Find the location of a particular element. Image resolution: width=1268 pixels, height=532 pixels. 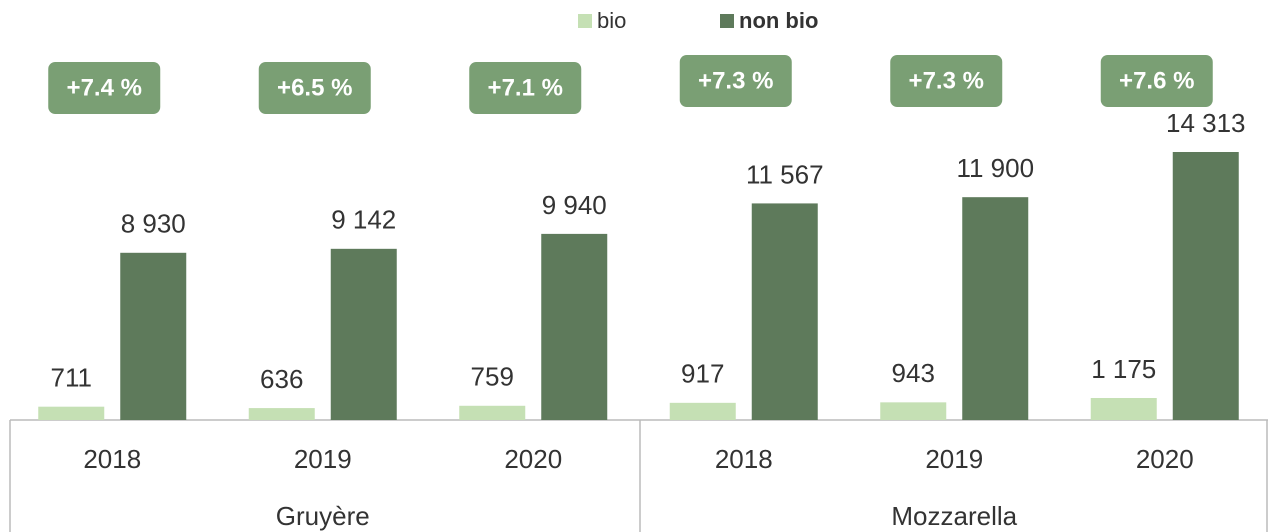

value-label: 917 is located at coordinates (702, 374).